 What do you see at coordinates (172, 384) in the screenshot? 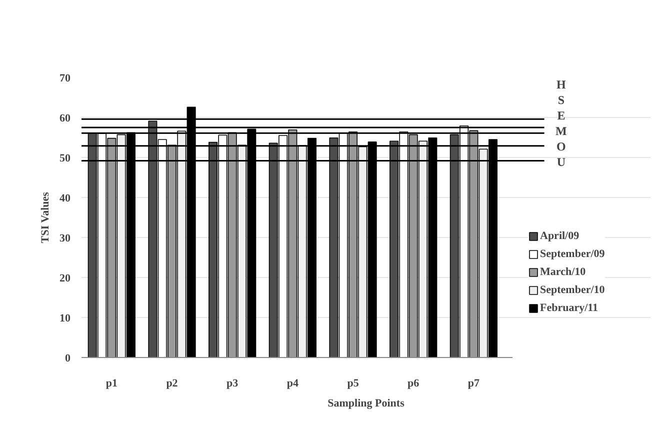
I see `x-tick-label: p2` at bounding box center [172, 384].